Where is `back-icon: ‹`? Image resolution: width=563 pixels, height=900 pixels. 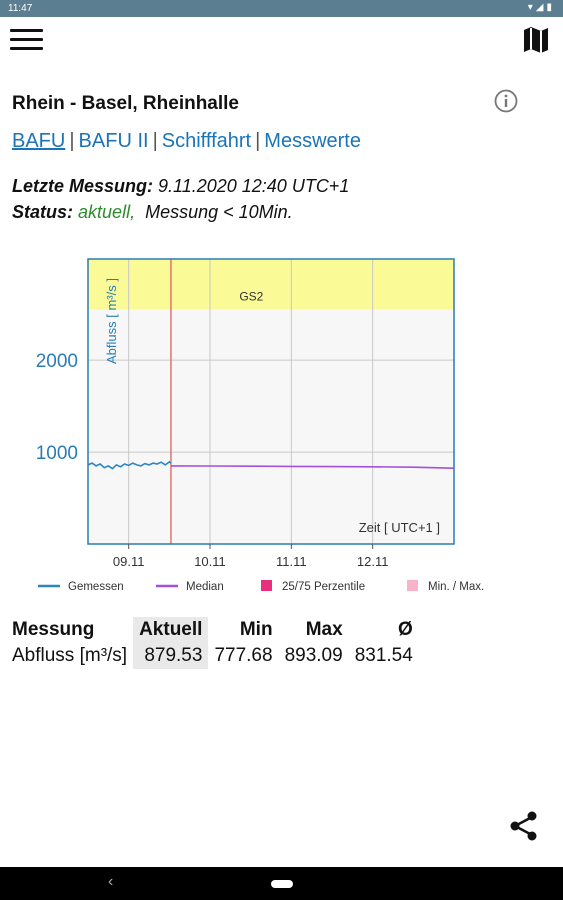
back-icon: ‹ is located at coordinates (111, 881).